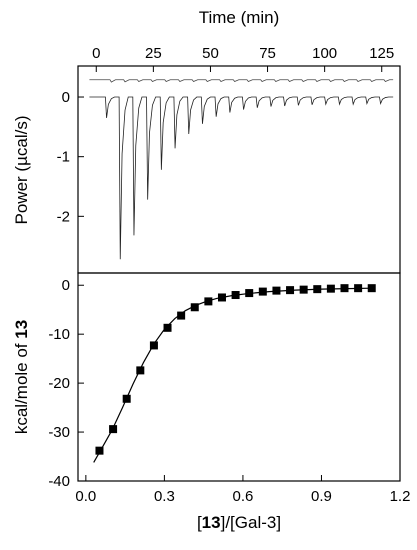 This screenshot has height=550, width=417. I want to click on bottom-y-axis-title: kcal/mole of 13, so click(21, 377).